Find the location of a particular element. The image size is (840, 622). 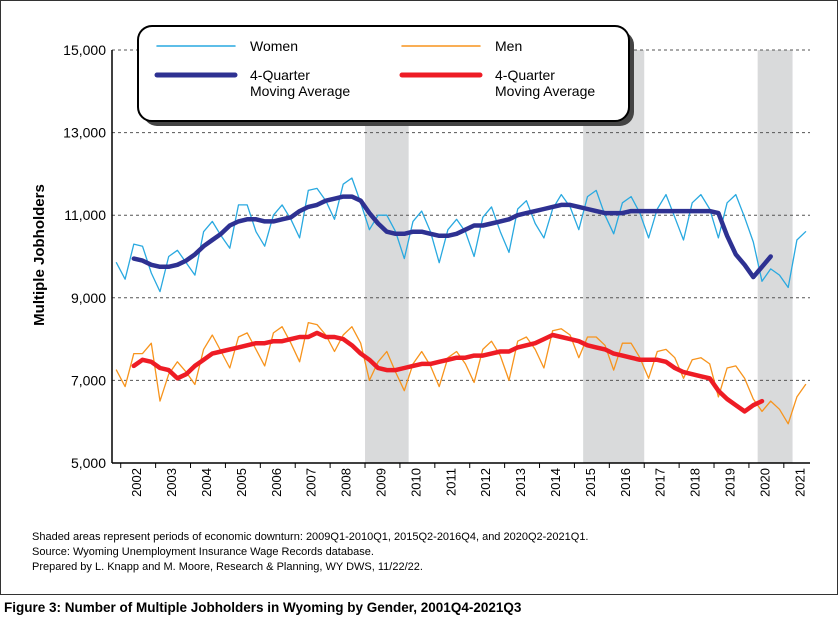

y-tick-label: 13,000 is located at coordinates (84, 133).